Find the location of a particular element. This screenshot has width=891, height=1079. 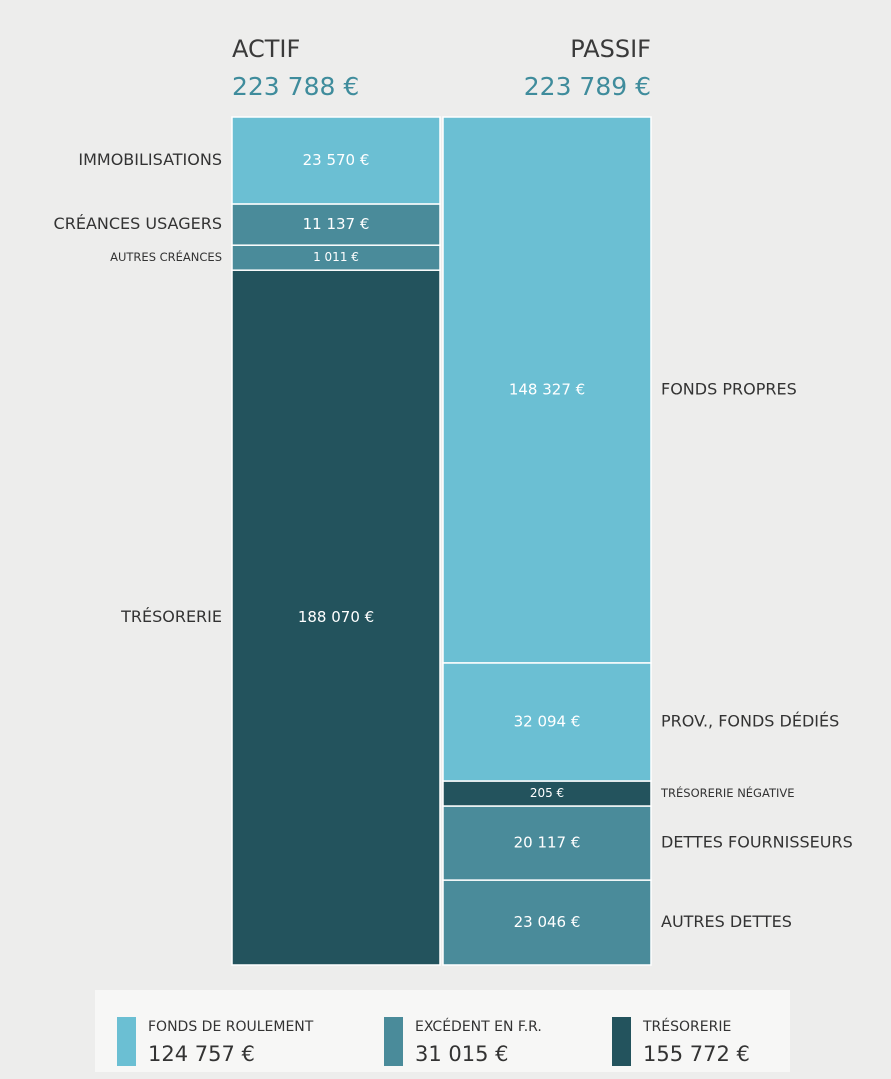

segment-value: 11 137 € is located at coordinates (336, 224).